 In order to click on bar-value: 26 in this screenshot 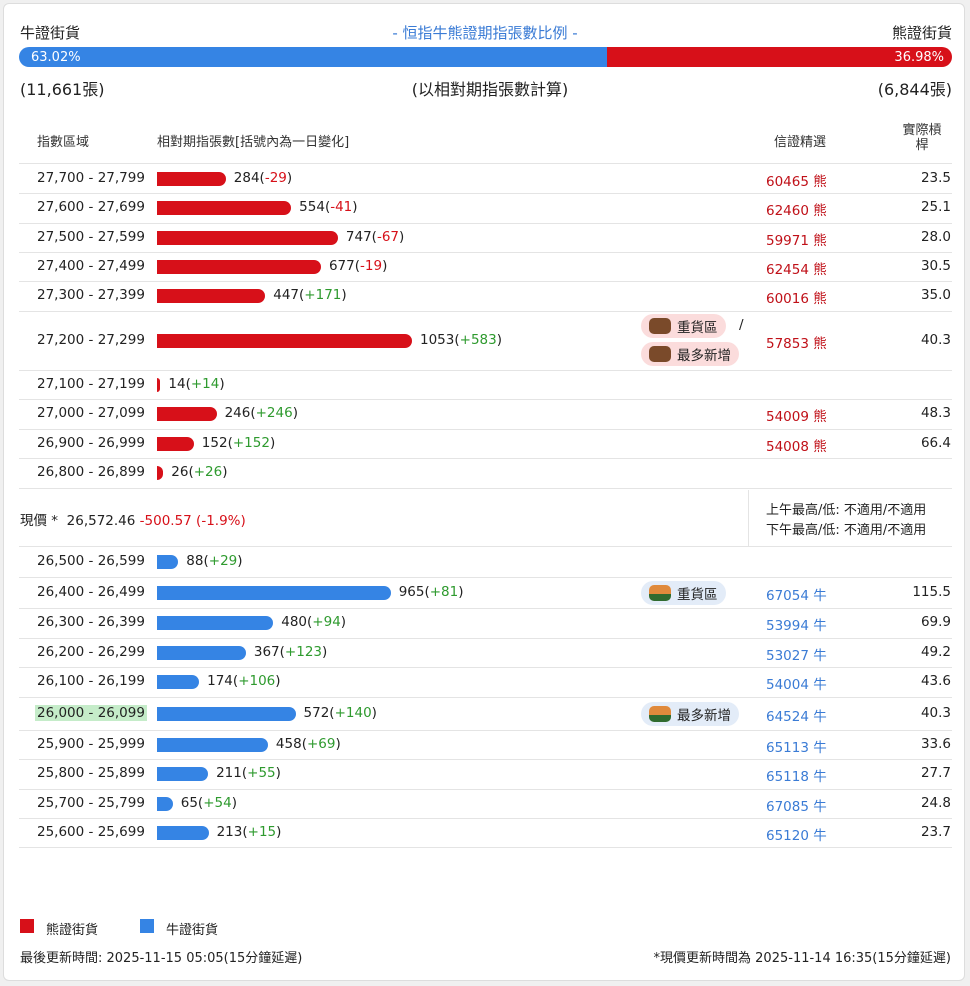, I will do `click(180, 472)`.